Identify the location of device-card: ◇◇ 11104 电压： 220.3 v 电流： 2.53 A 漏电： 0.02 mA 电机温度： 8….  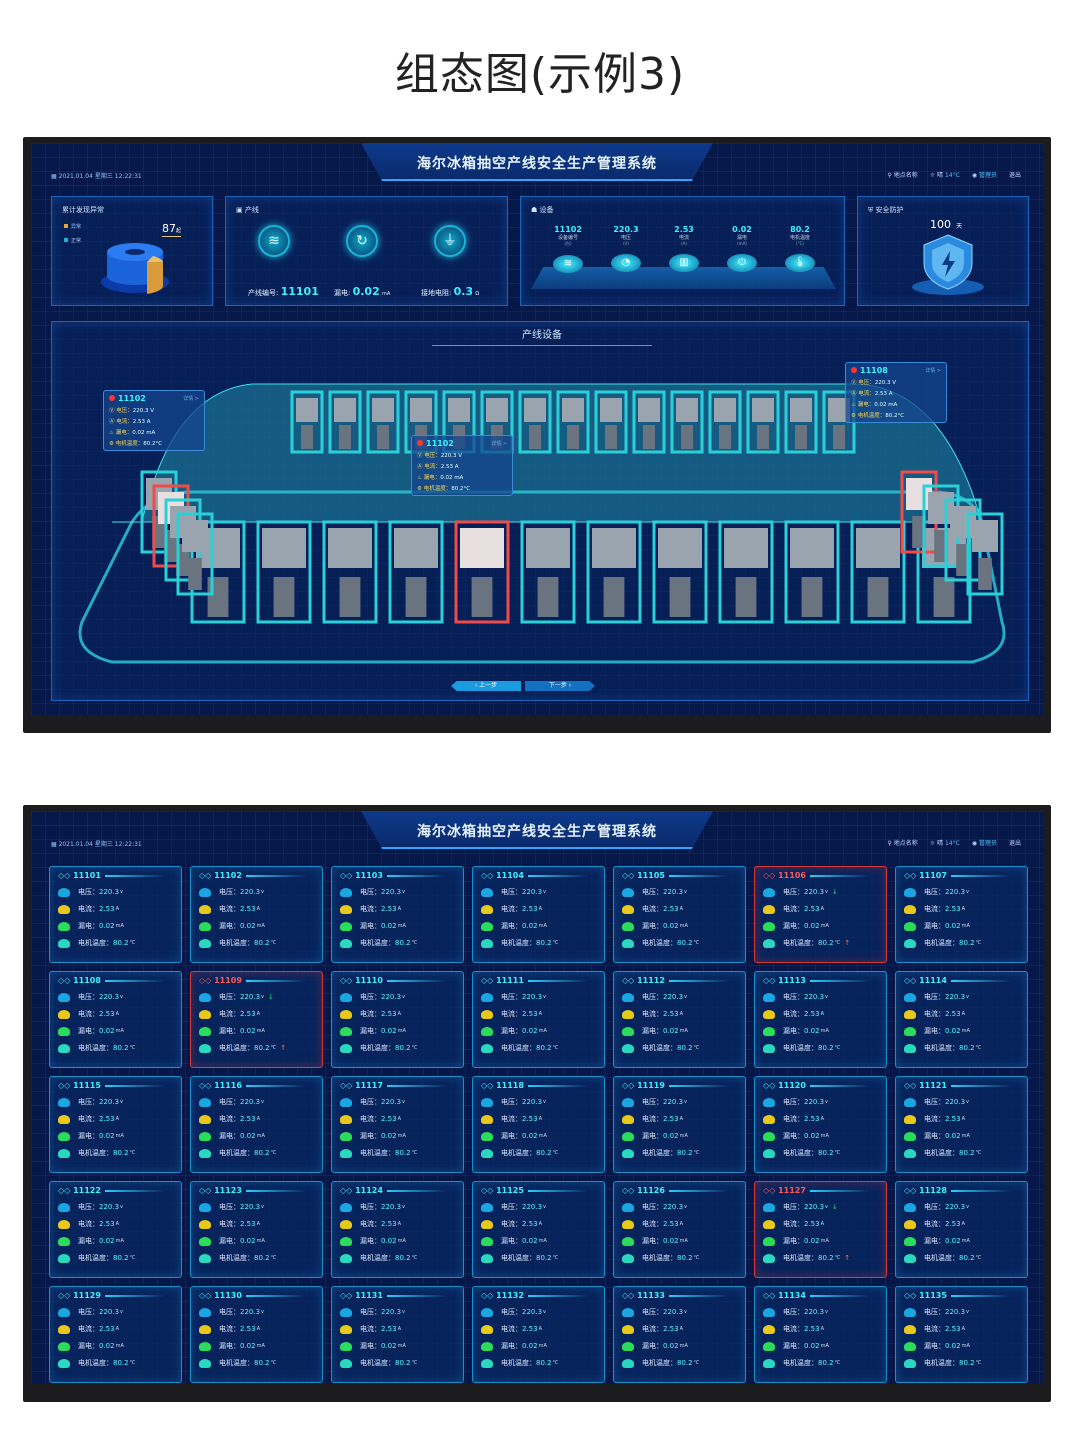
(538, 914).